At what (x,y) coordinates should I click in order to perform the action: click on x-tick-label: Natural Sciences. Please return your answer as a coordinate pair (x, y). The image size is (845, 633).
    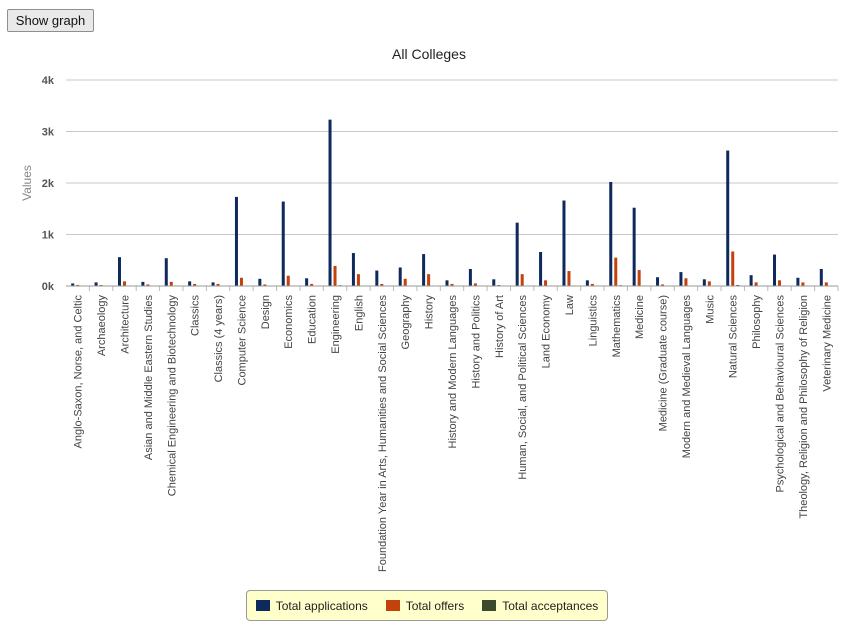
    Looking at the image, I should click on (734, 337).